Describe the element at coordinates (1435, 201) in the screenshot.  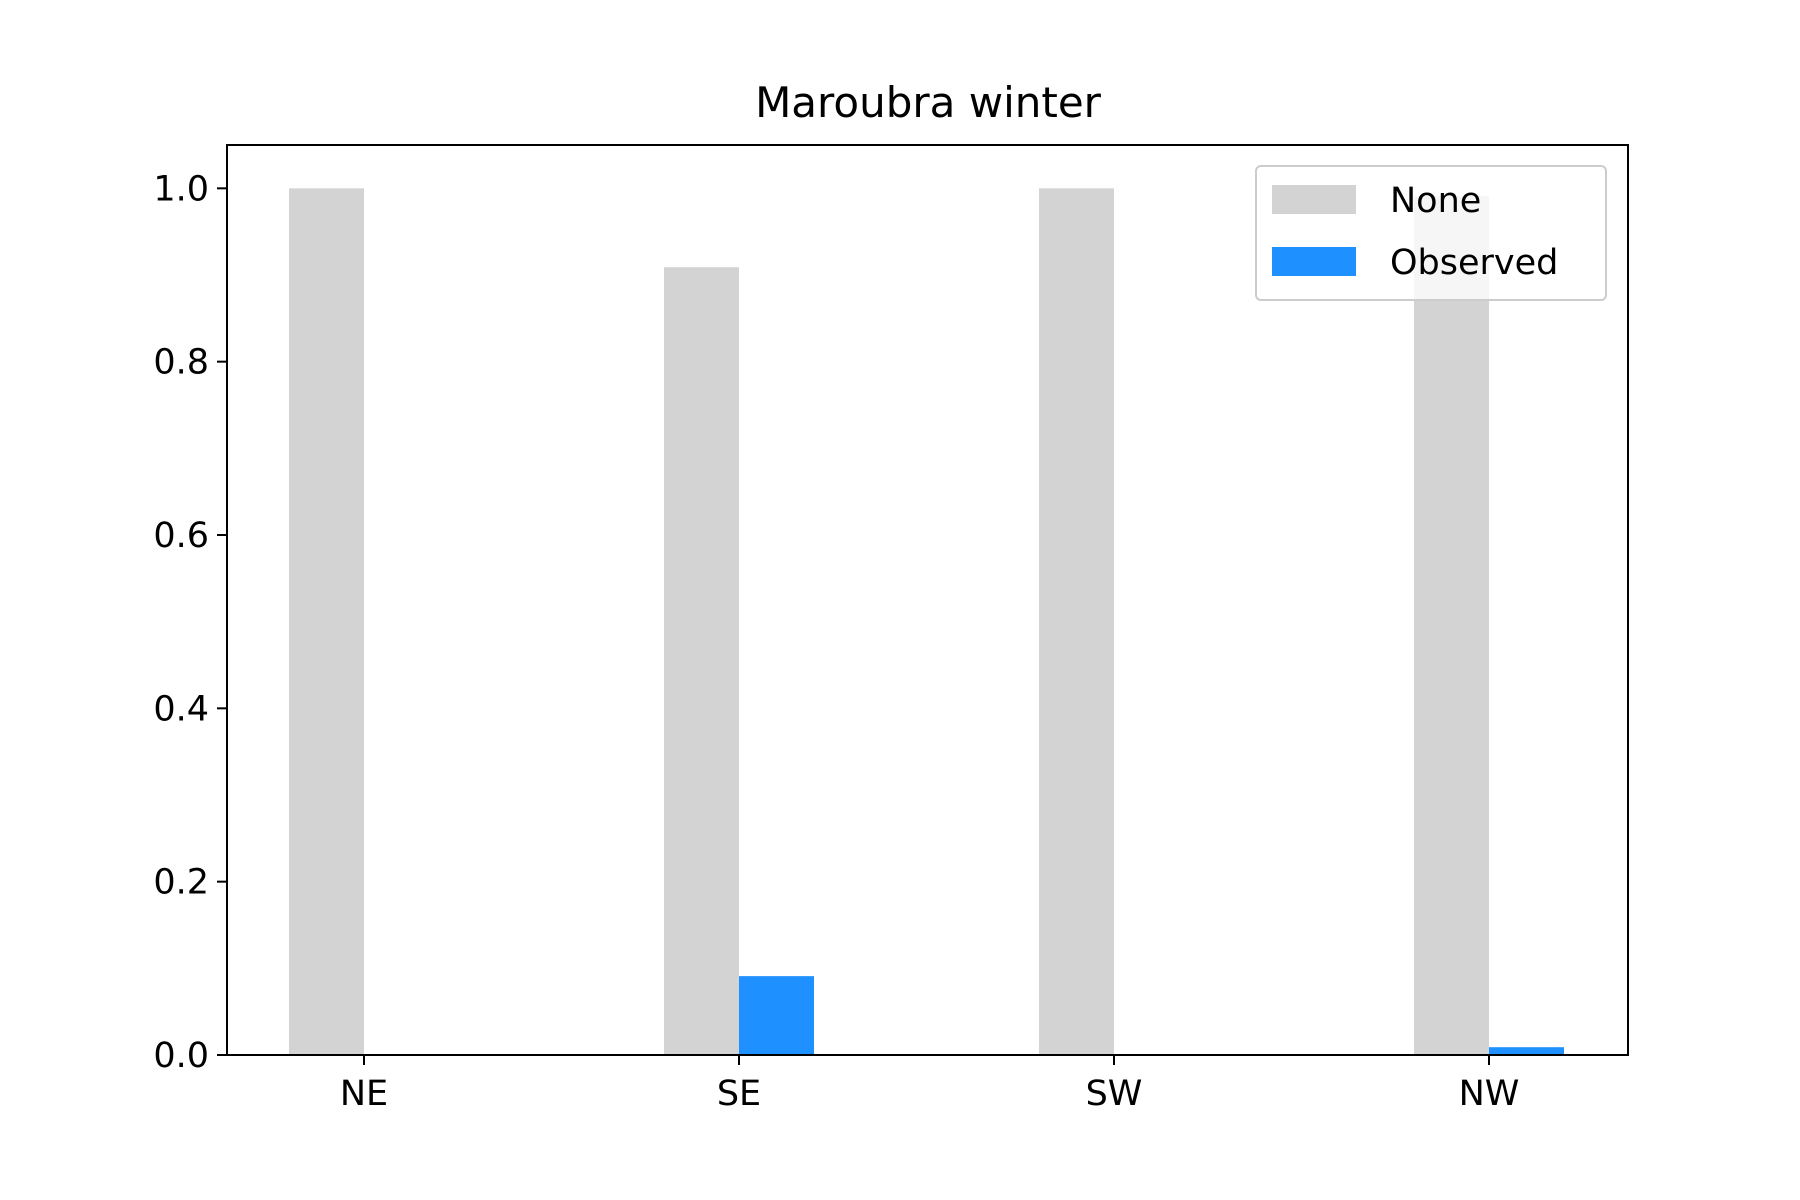
I see `legend-label-none: None` at that location.